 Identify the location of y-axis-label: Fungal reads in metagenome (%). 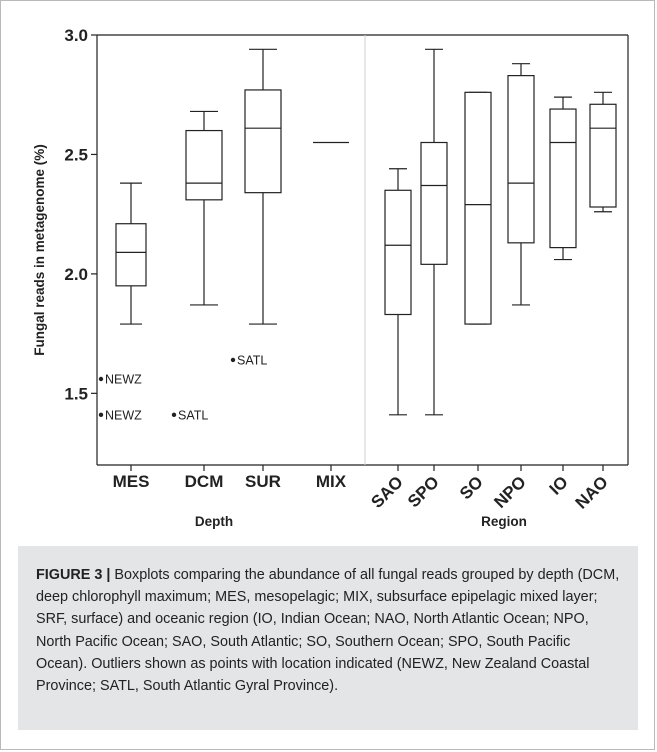
(39, 250).